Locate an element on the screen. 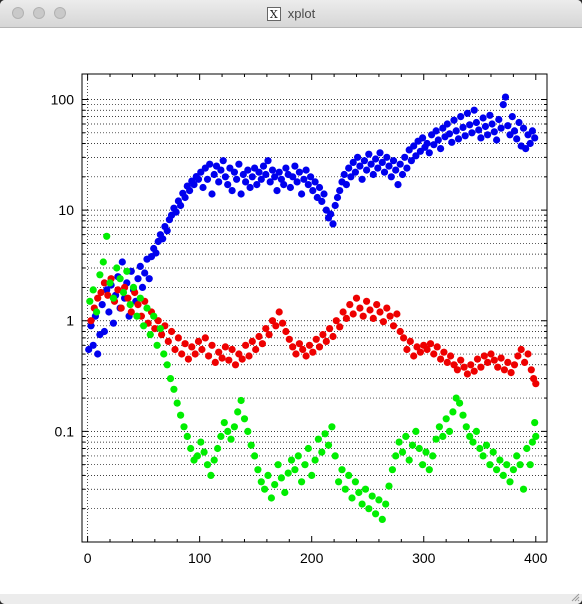 Image resolution: width=582 pixels, height=604 pixels. title-bar: X xplot is located at coordinates (291, 14).